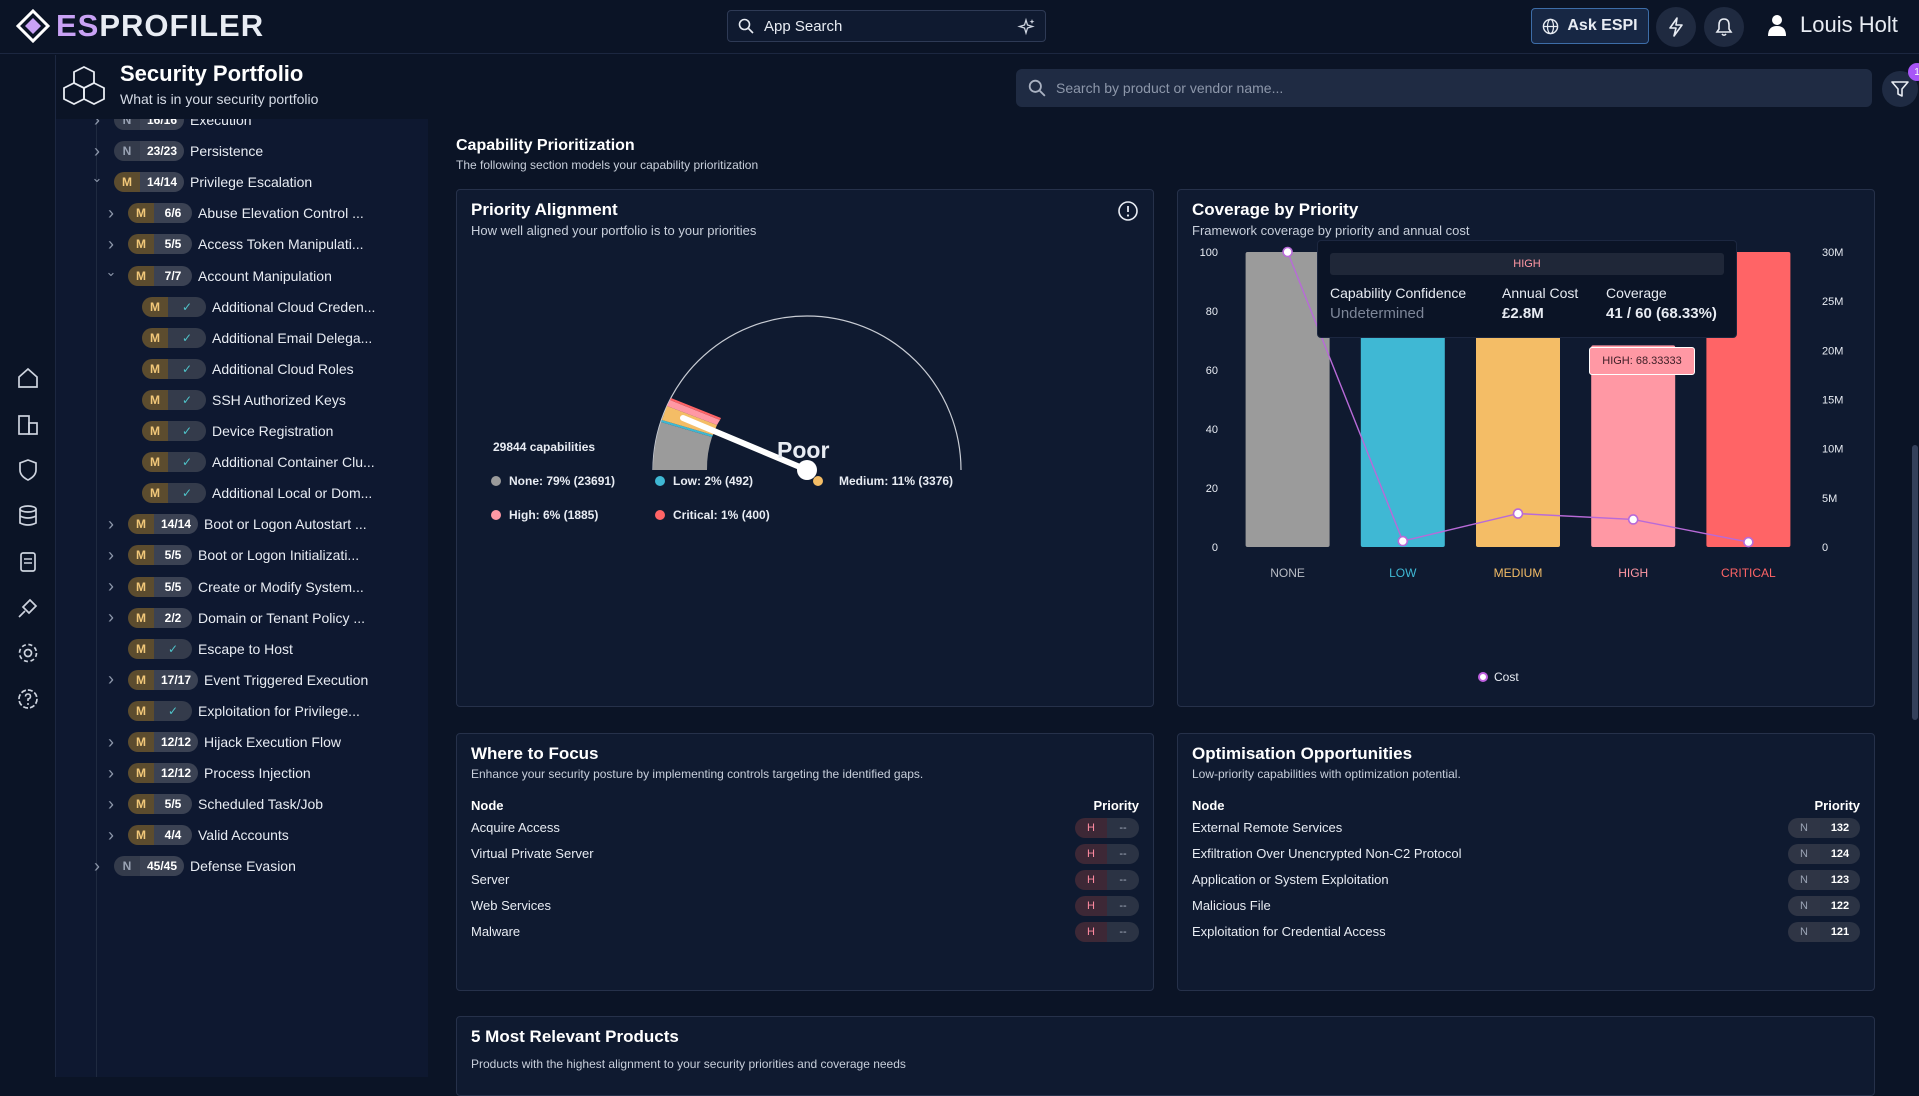 This screenshot has width=1919, height=1096. What do you see at coordinates (243, 835) in the screenshot?
I see `tree-item-label: Valid Accounts` at bounding box center [243, 835].